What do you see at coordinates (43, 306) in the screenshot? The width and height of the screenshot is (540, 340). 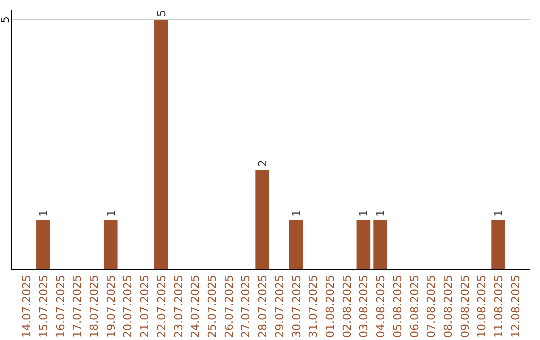 I see `x-tick-label: 15.07.2025` at bounding box center [43, 306].